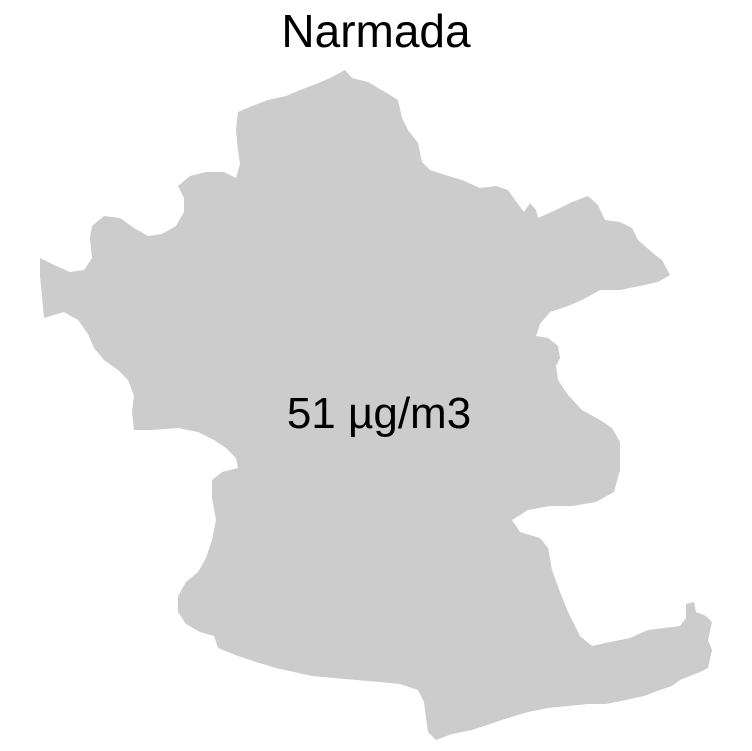 The height and width of the screenshot is (751, 752). Describe the element at coordinates (379, 413) in the screenshot. I see `air-quality-value-label: 51 µg/m3` at that location.